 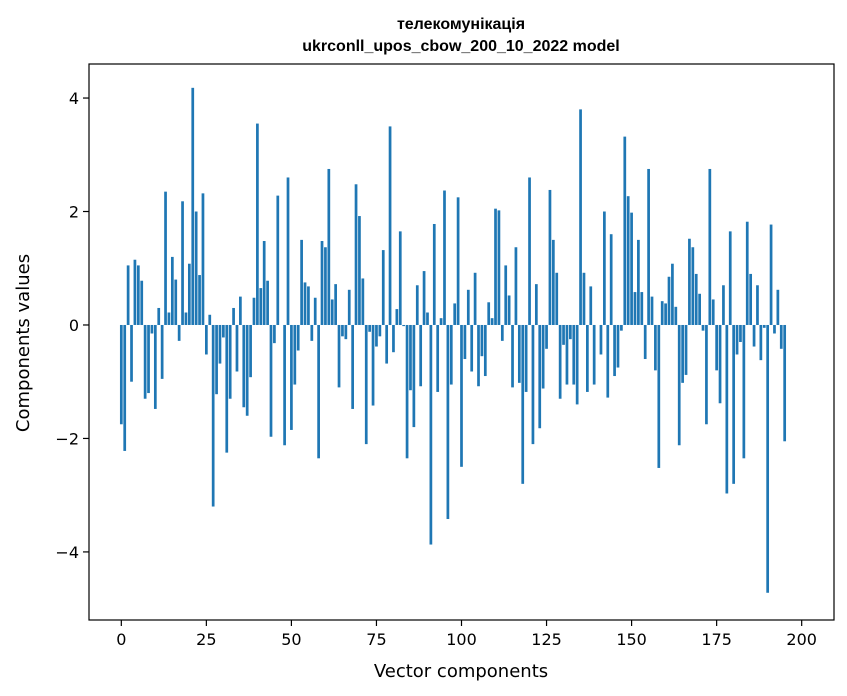 What do you see at coordinates (72, 325) in the screenshot?
I see `y-axis-ticks: −4 −2 0 2 4` at bounding box center [72, 325].